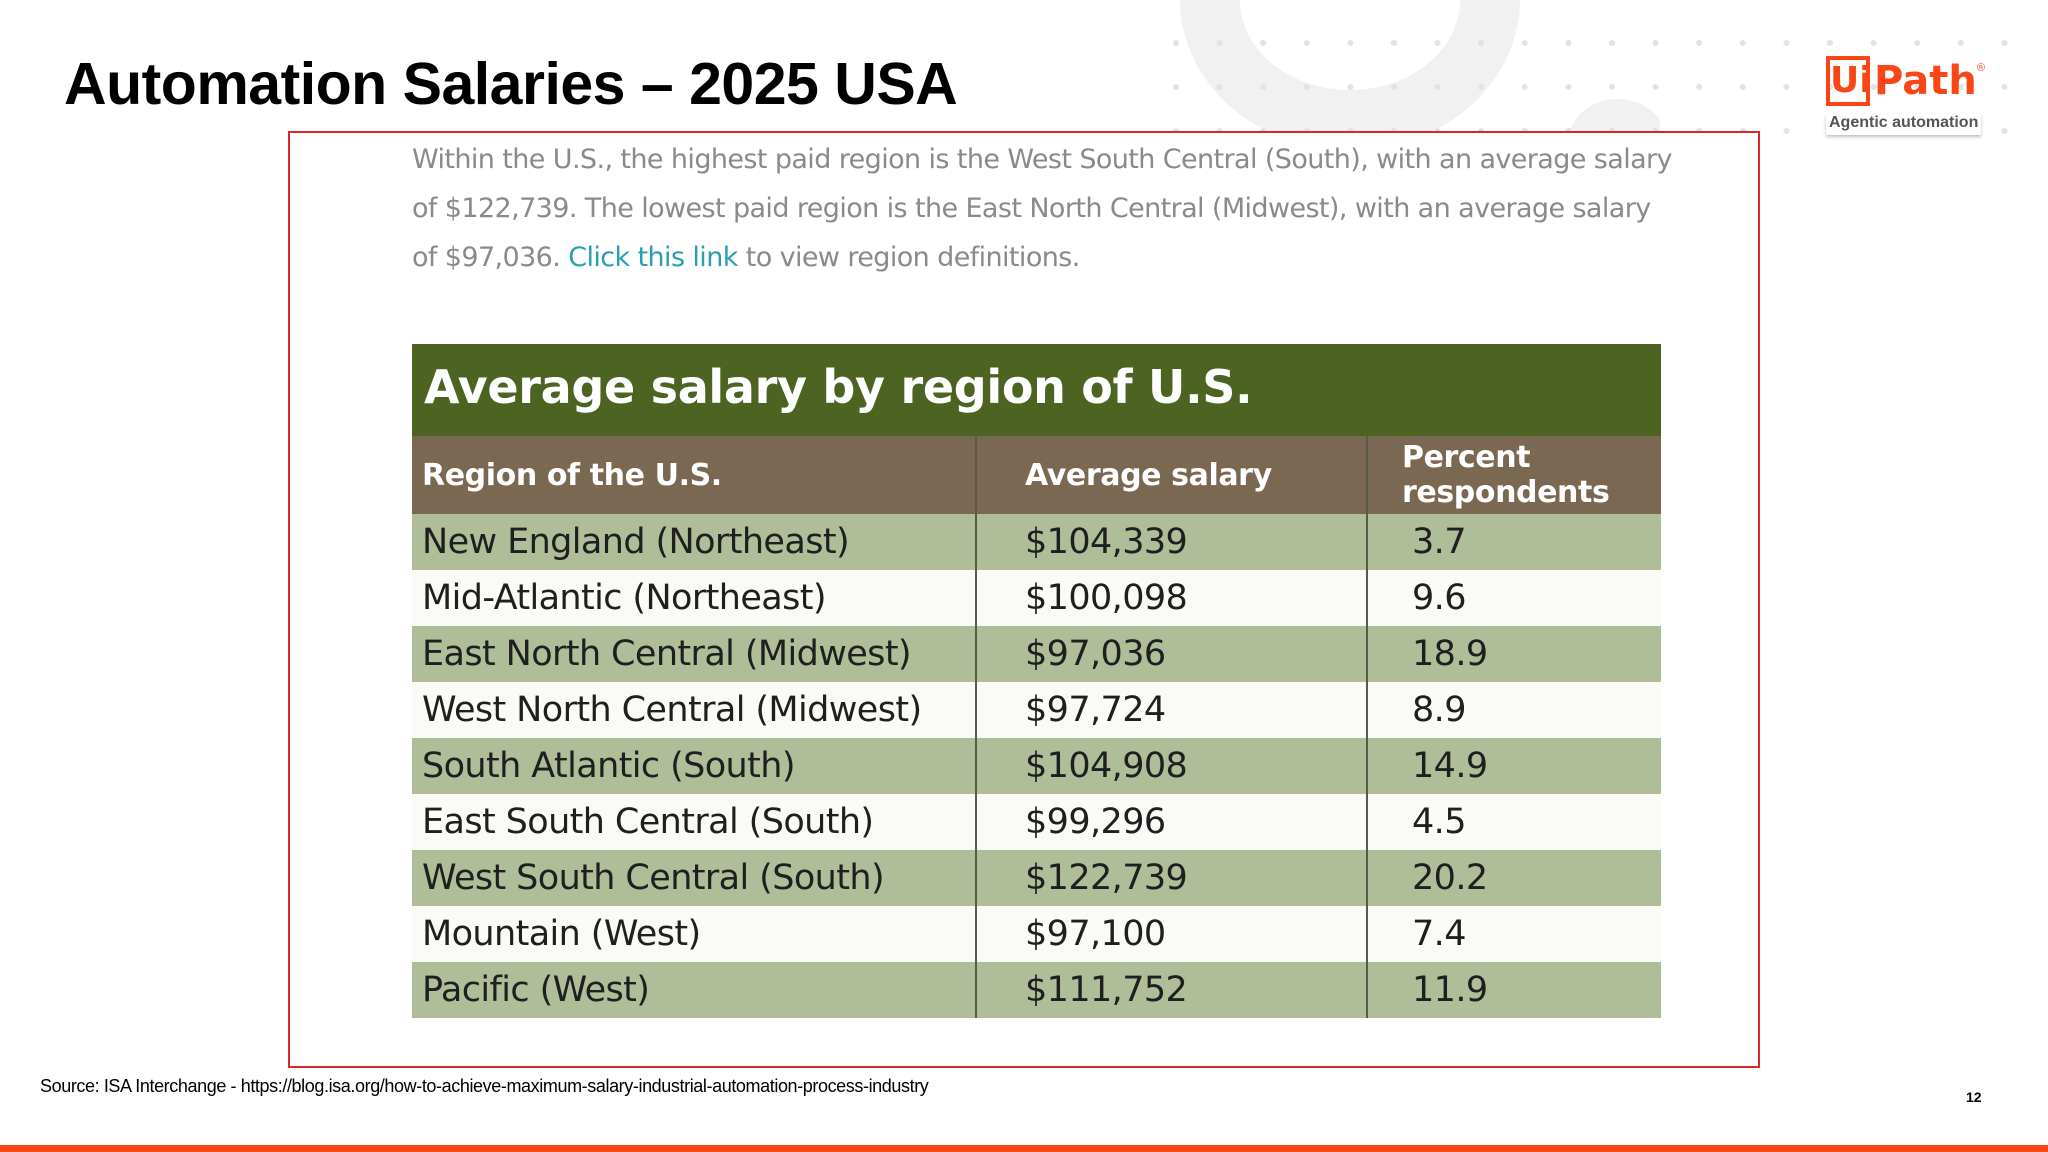 Image resolution: width=2048 pixels, height=1152 pixels. I want to click on table-row: West North Central (Midwest) $97,724 8.9, so click(1036, 710).